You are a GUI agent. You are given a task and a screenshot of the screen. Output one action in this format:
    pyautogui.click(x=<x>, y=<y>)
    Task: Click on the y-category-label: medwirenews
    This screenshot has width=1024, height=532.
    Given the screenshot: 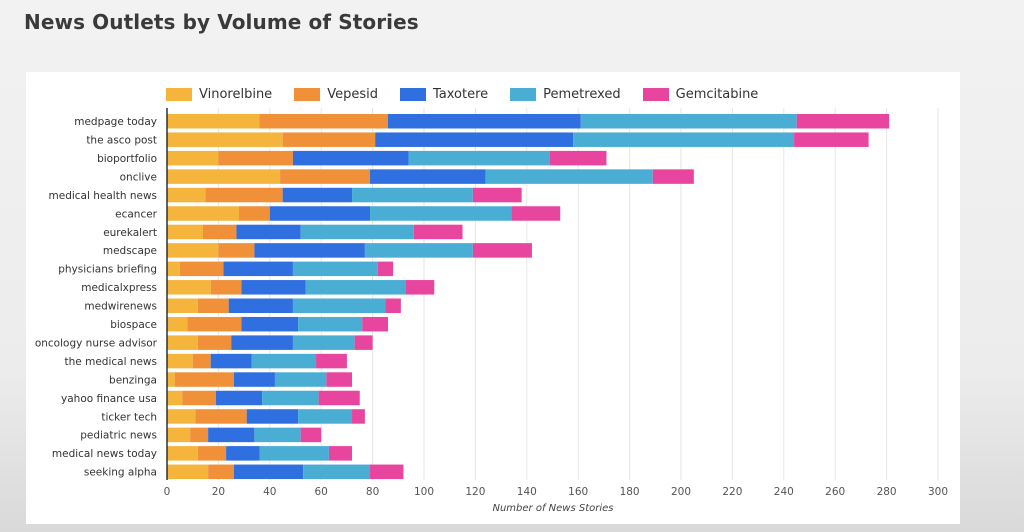 What is the action you would take?
    pyautogui.click(x=120, y=307)
    